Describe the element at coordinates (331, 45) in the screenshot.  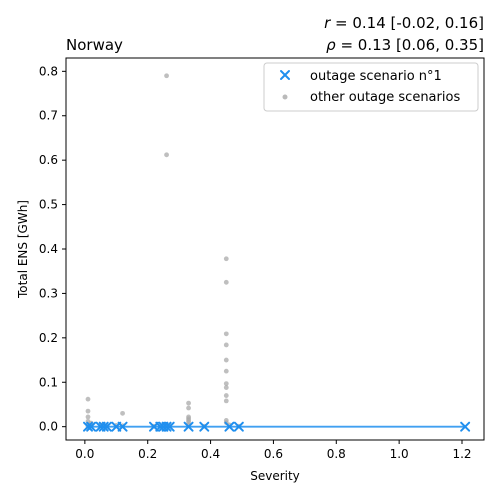
I see `title-right-line2-symbol: ρ` at that location.